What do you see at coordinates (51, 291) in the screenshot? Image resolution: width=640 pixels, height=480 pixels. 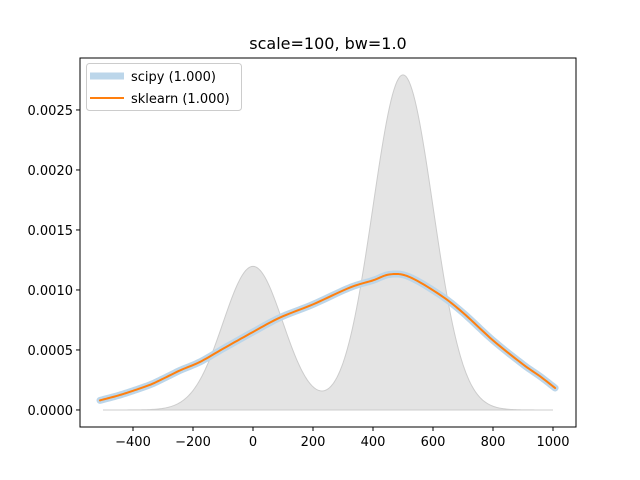 I see `y-tick-label: 0.0010` at bounding box center [51, 291].